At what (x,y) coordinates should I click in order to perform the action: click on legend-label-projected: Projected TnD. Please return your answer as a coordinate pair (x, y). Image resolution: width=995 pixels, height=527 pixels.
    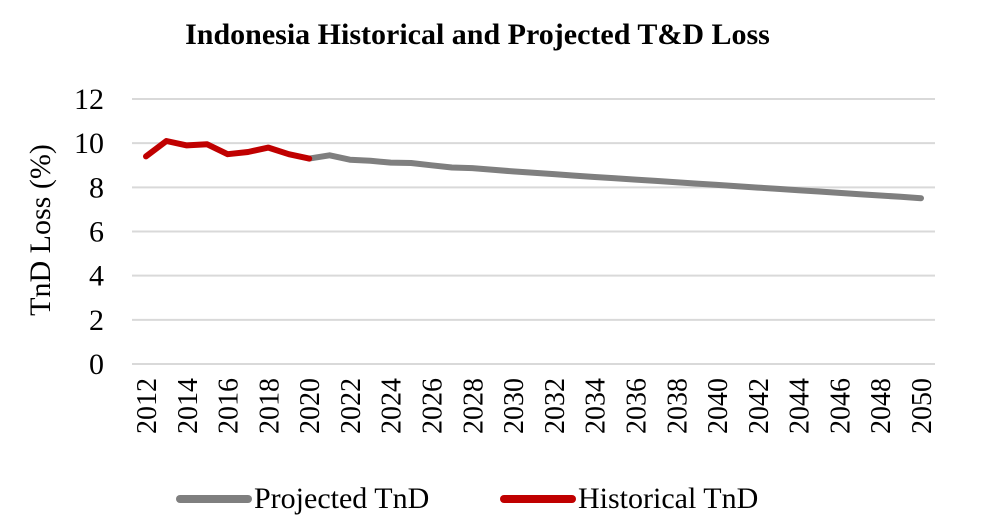
    Looking at the image, I should click on (342, 498).